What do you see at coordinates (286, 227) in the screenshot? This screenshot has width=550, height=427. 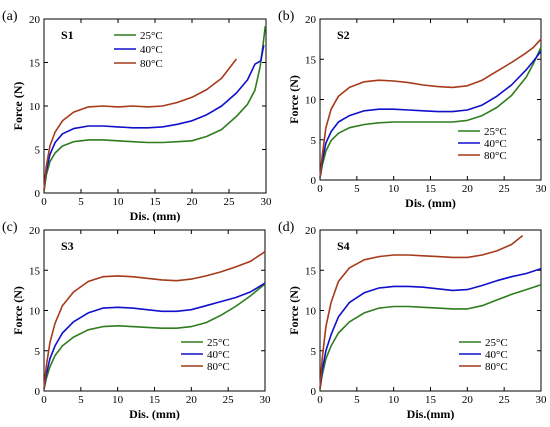 I see `panel-label: (d)` at bounding box center [286, 227].